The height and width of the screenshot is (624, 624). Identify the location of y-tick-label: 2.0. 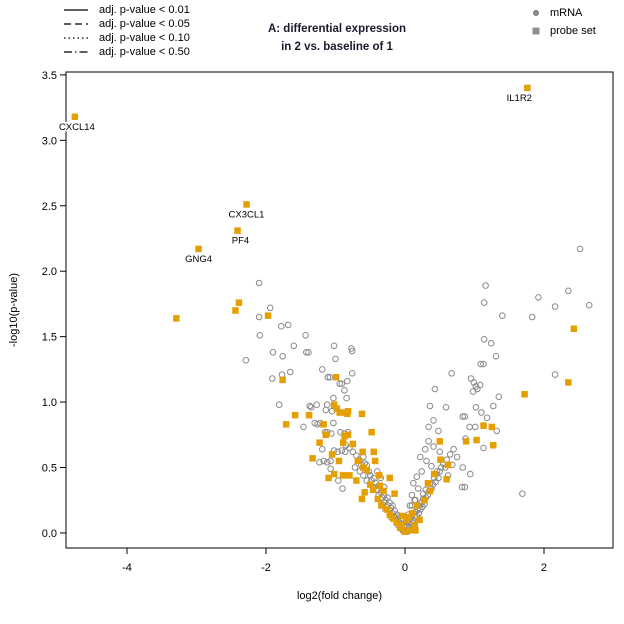
(49, 272).